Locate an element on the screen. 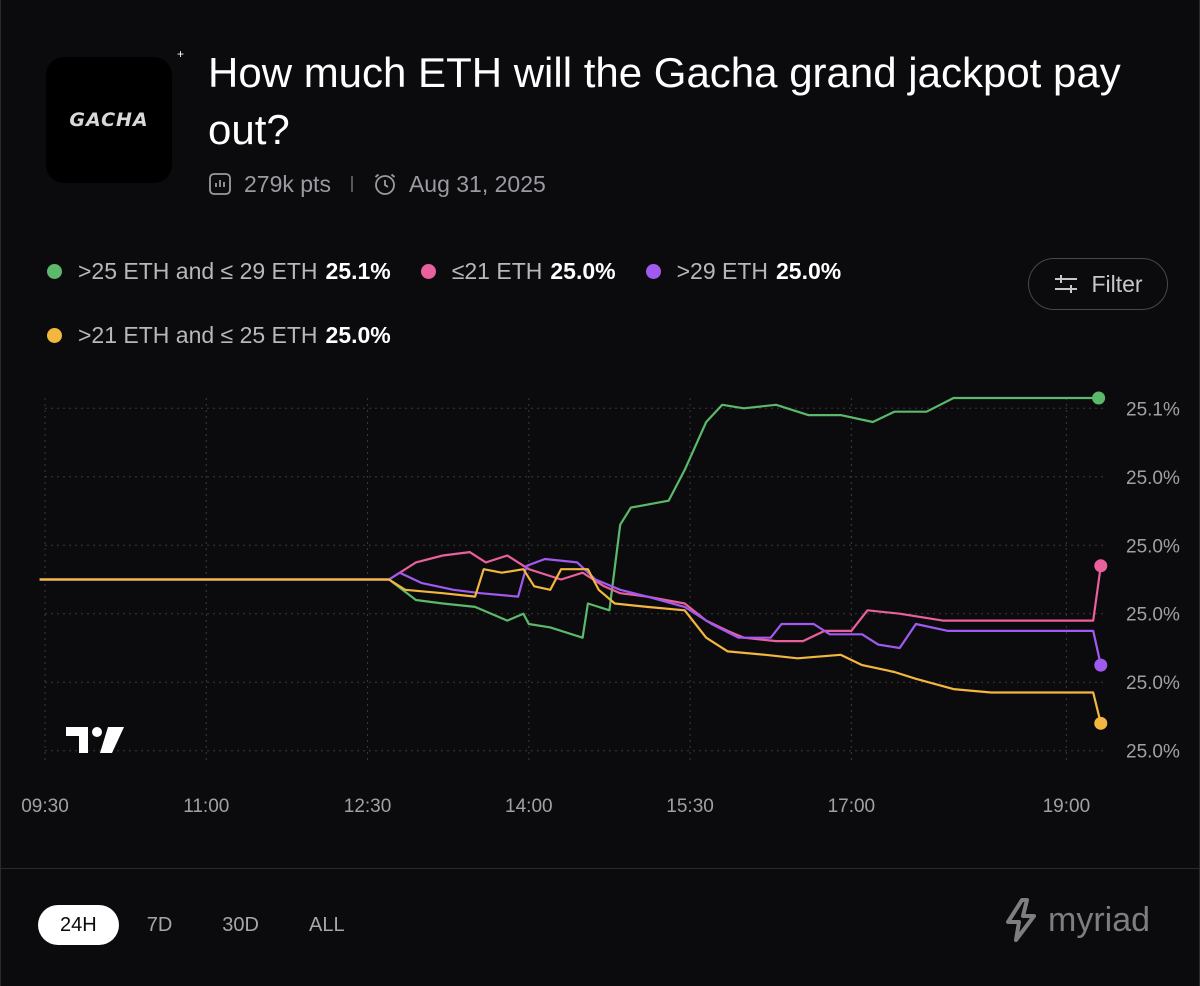  tab-7d: 7D is located at coordinates (159, 924).